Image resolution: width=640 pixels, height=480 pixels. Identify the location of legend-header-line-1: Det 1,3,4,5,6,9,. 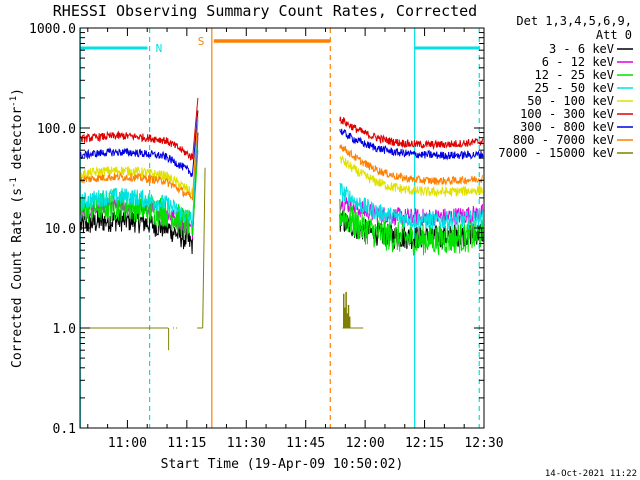
(574, 21).